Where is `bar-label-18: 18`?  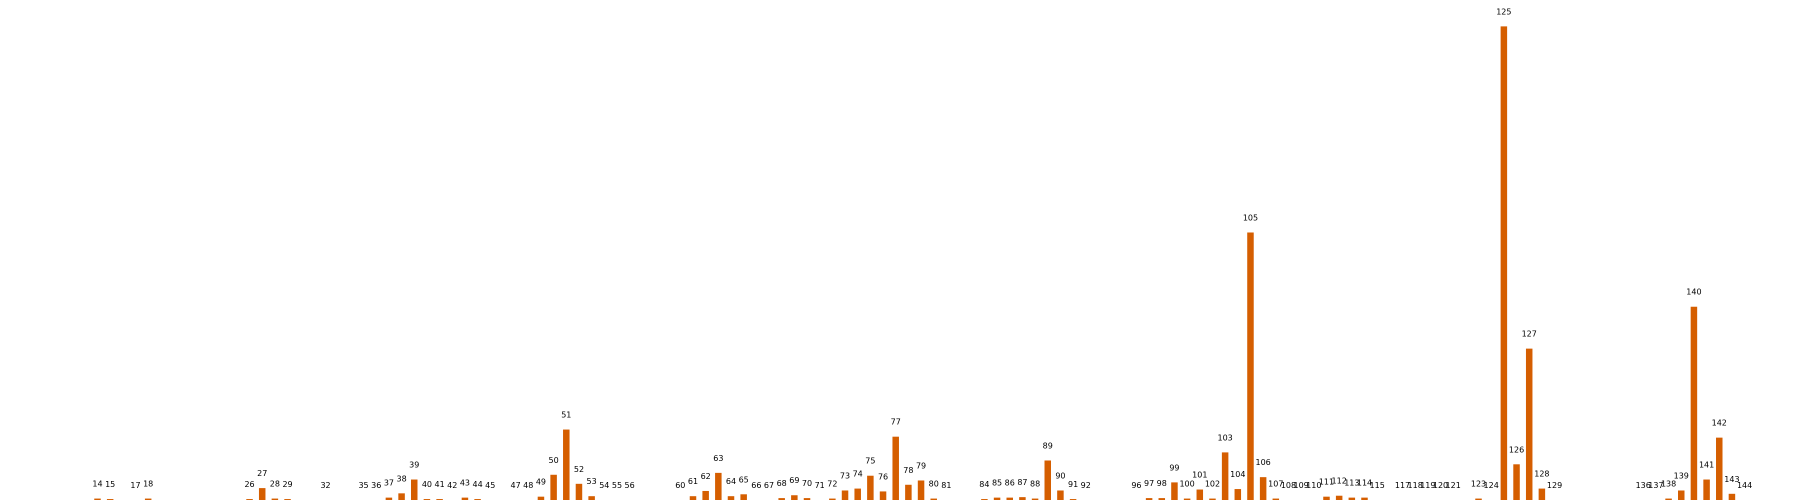
bar-label-18: 18 is located at coordinates (148, 484).